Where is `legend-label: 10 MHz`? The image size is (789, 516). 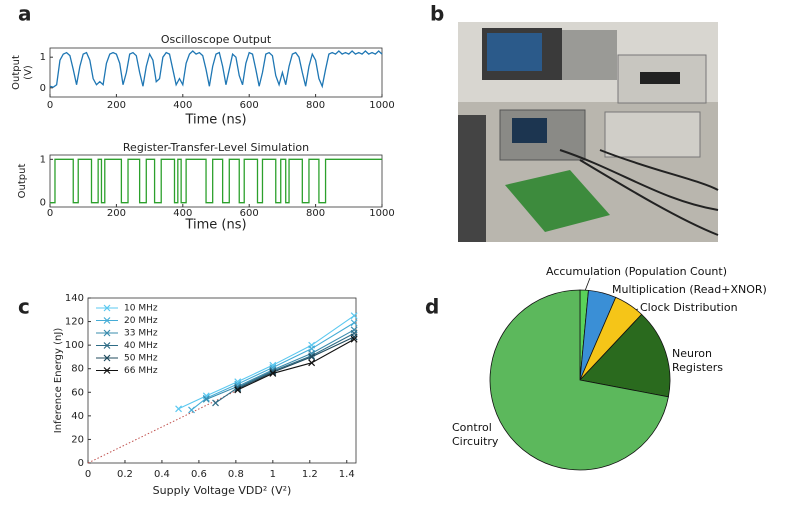
legend-label: 10 MHz is located at coordinates (141, 309).